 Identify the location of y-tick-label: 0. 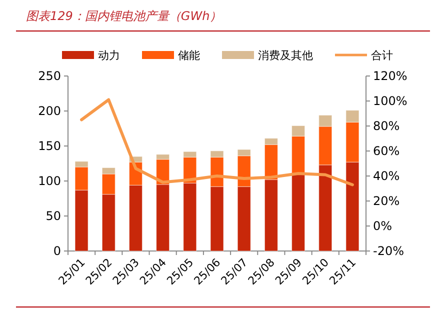
(57, 251).